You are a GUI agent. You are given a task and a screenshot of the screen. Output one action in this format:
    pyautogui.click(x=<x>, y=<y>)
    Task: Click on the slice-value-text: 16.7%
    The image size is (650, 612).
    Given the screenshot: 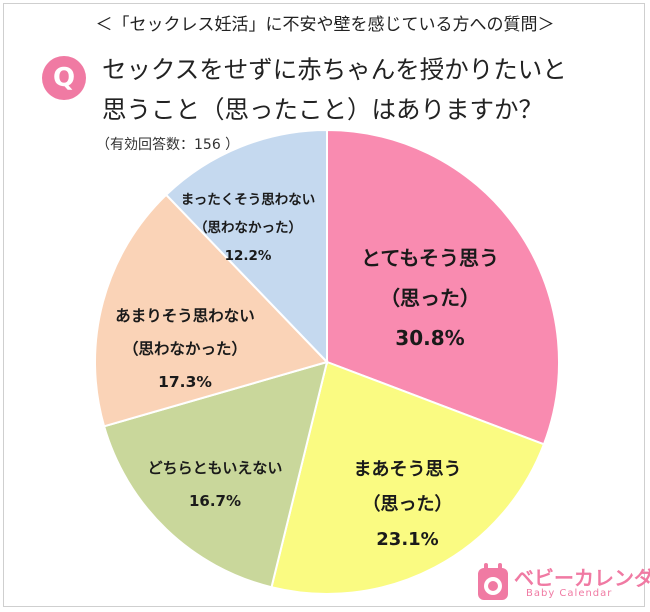 What is the action you would take?
    pyautogui.click(x=215, y=501)
    